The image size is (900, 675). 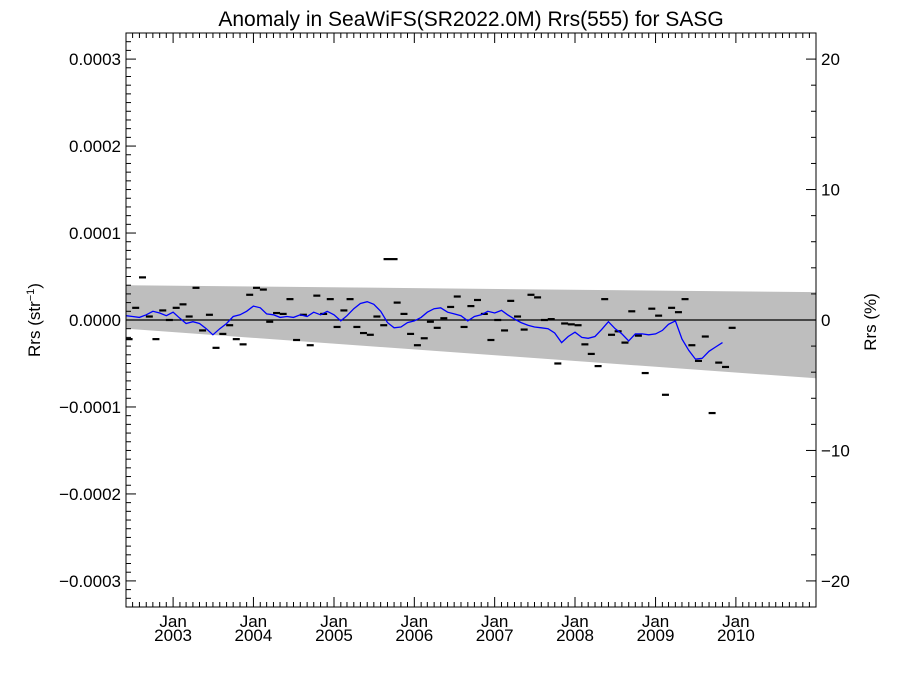 What do you see at coordinates (424, 330) in the screenshot?
I see `running-mean-line` at bounding box center [424, 330].